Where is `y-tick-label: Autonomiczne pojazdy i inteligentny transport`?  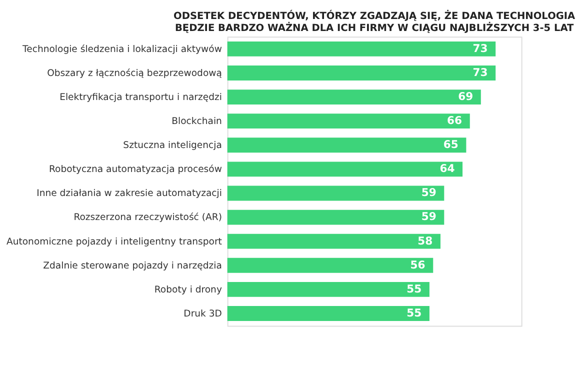 y-tick-label: Autonomiczne pojazdy i inteligentny transport is located at coordinates (114, 242).